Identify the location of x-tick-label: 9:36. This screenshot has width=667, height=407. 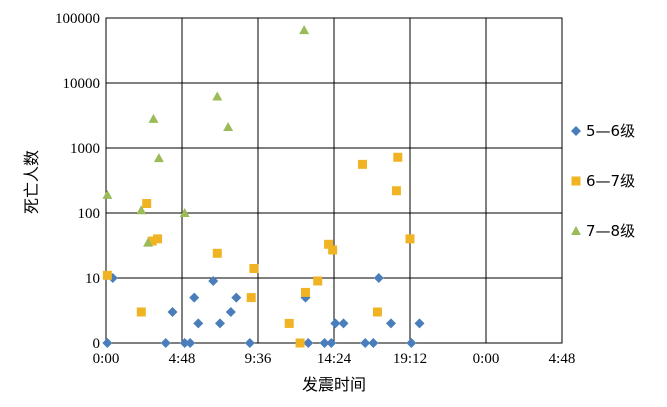
(258, 359).